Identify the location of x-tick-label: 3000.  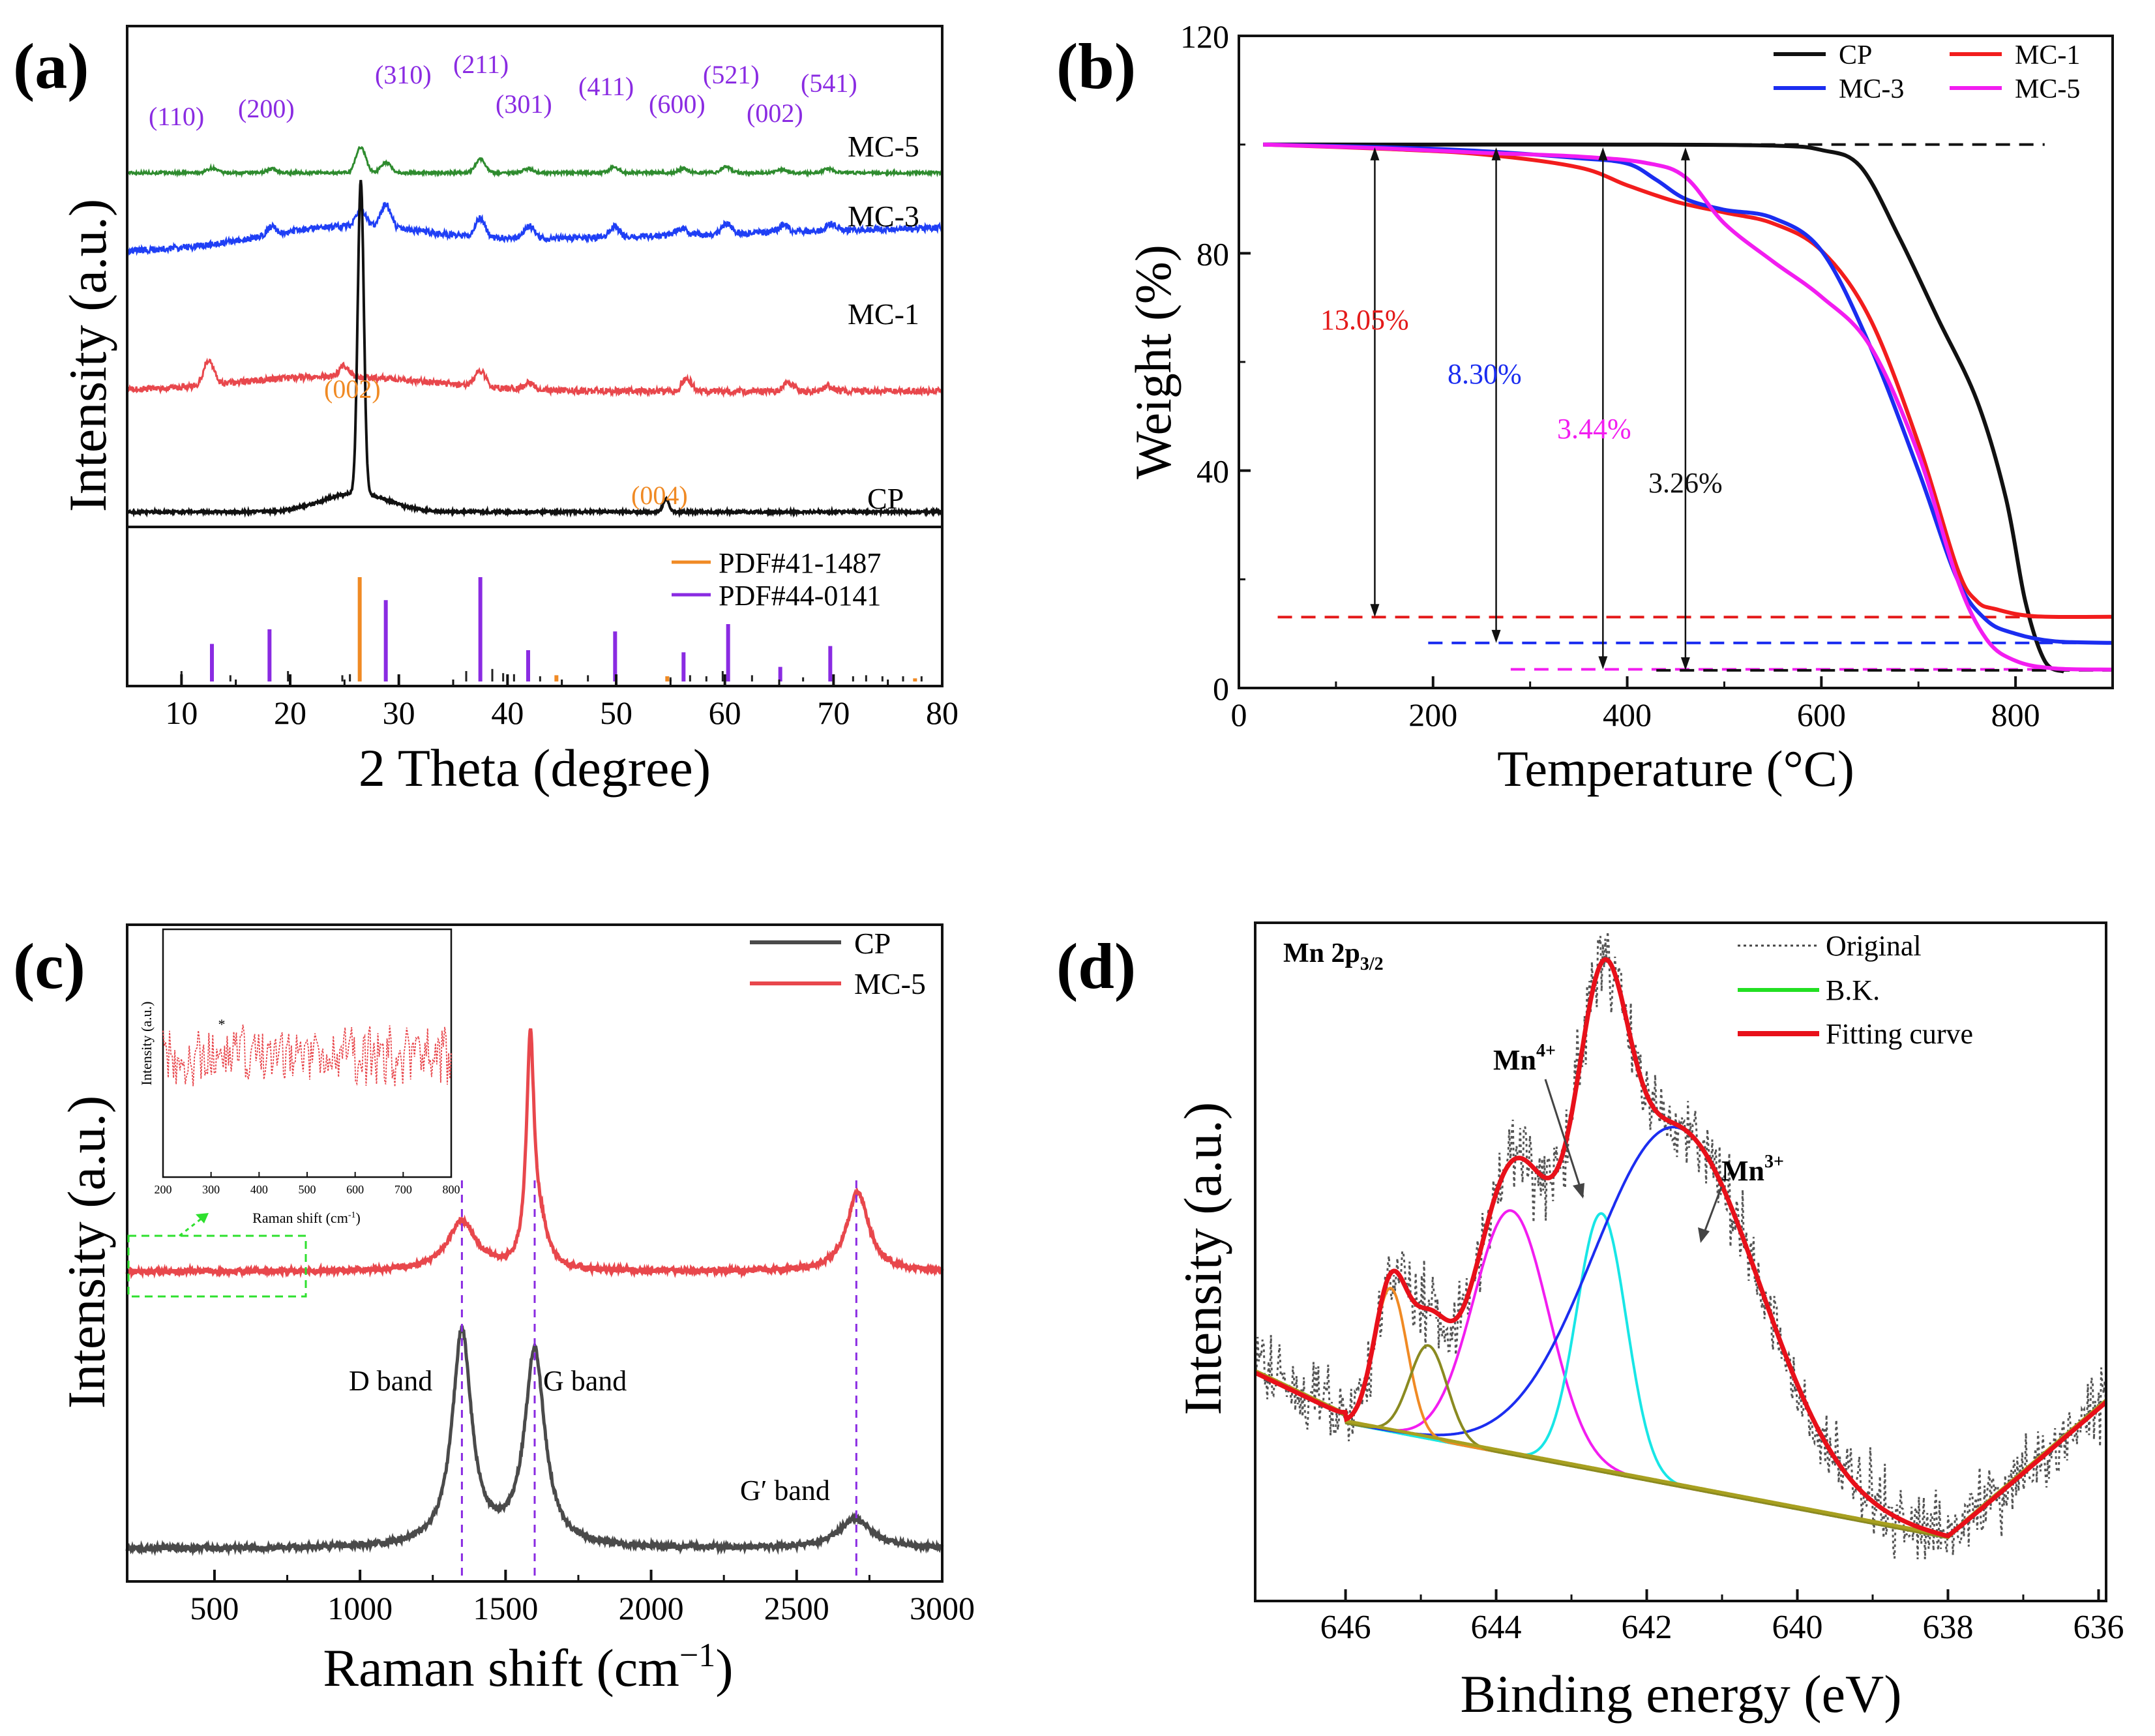
(943, 1608).